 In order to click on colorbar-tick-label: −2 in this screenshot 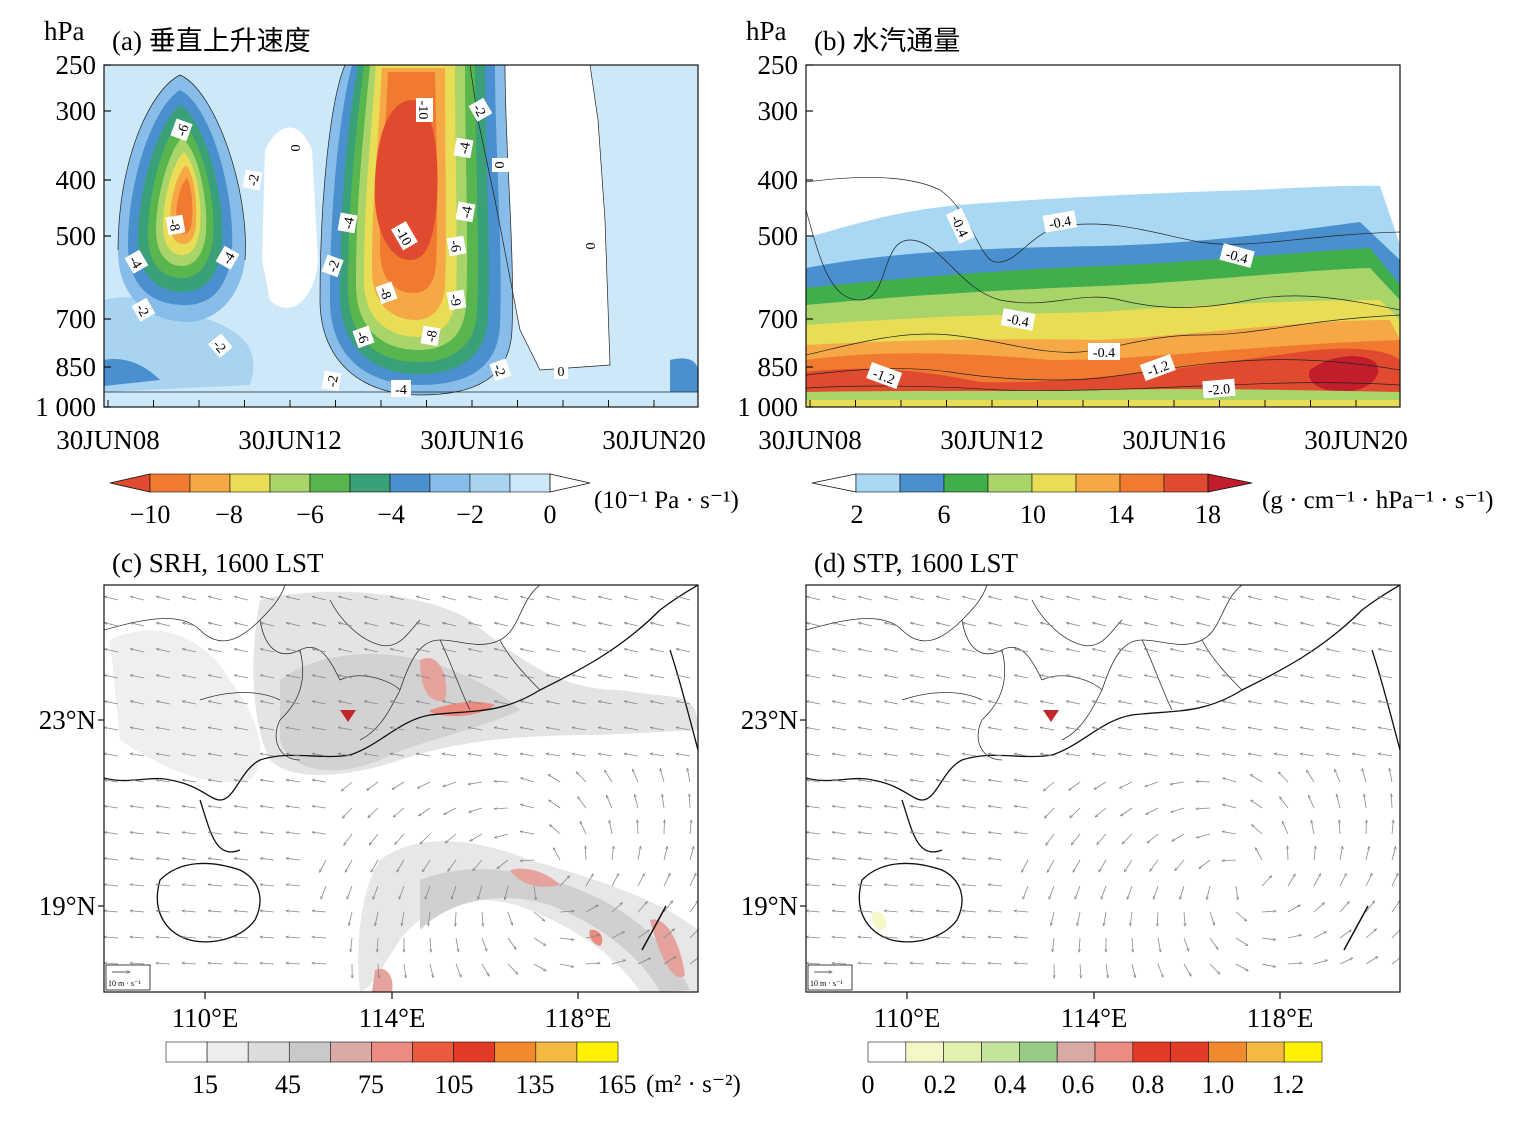, I will do `click(470, 514)`.